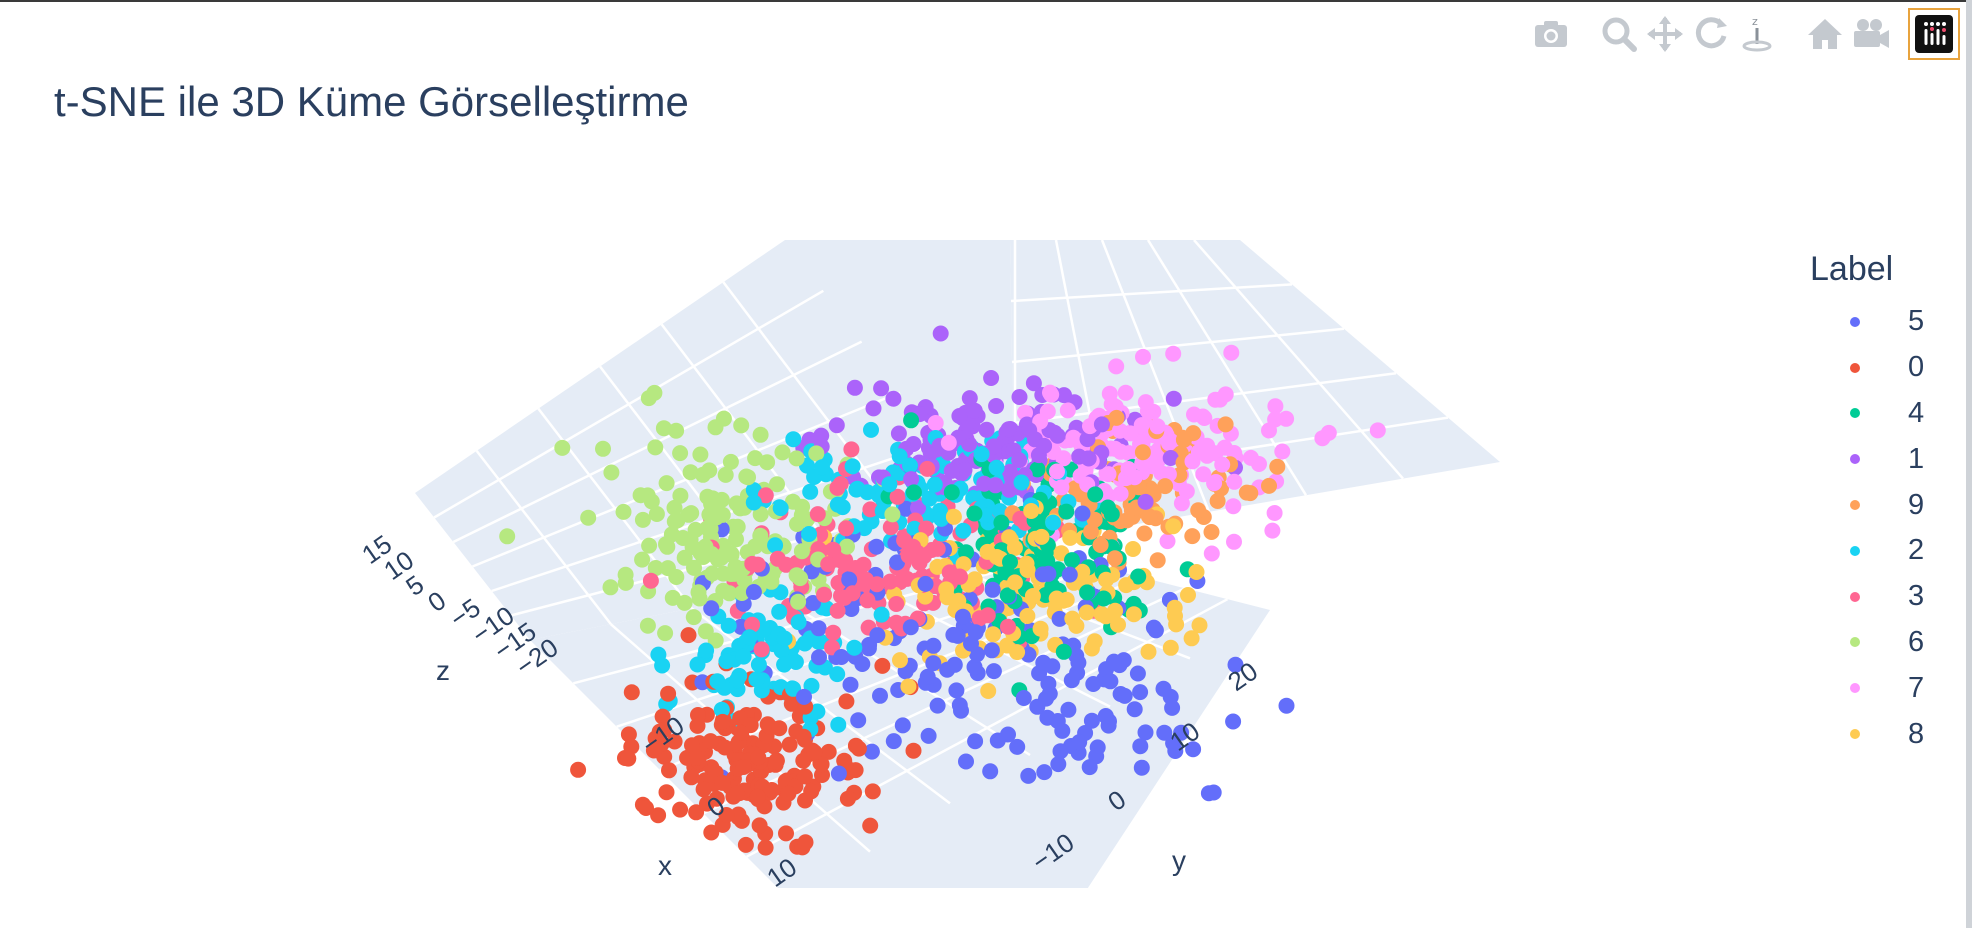 The width and height of the screenshot is (1972, 928). What do you see at coordinates (1916, 504) in the screenshot?
I see `legend-label: 9` at bounding box center [1916, 504].